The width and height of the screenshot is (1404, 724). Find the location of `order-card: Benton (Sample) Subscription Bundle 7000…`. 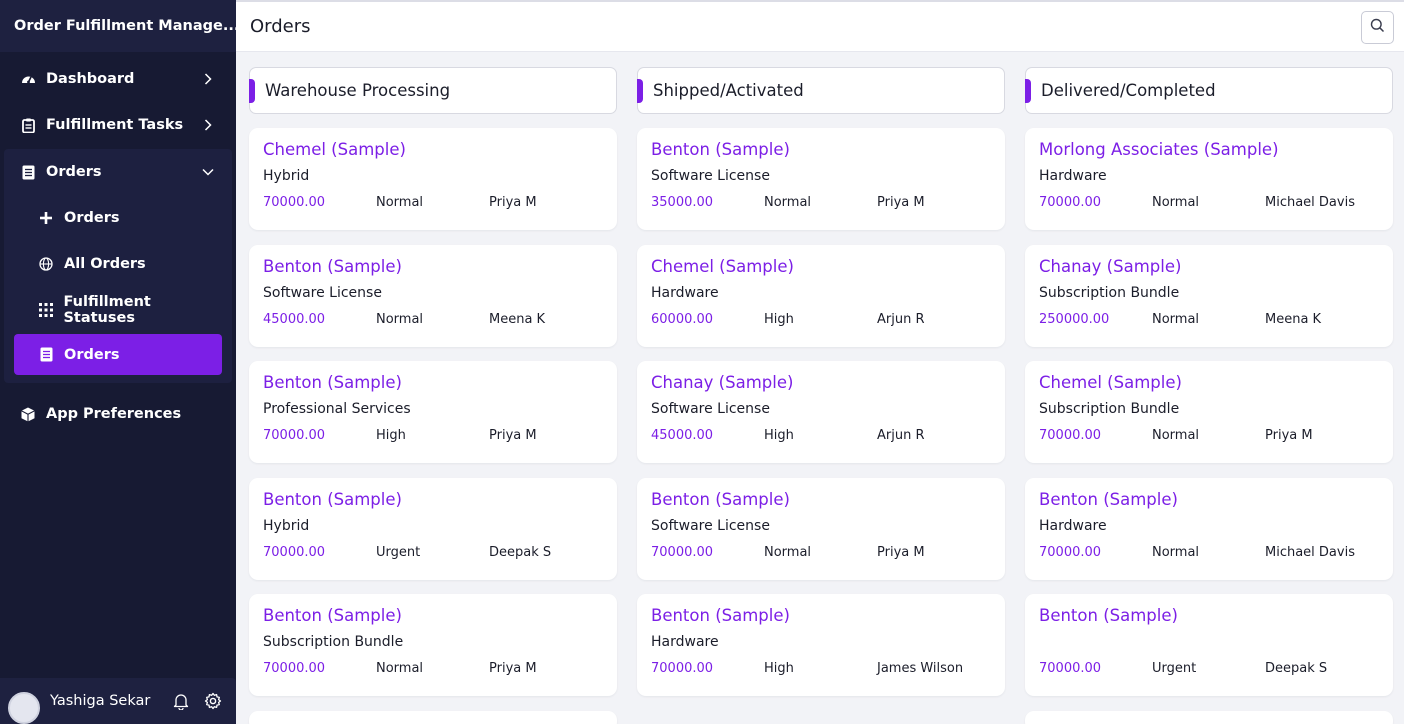

order-card: Benton (Sample) Subscription Bundle 7000… is located at coordinates (433, 645).